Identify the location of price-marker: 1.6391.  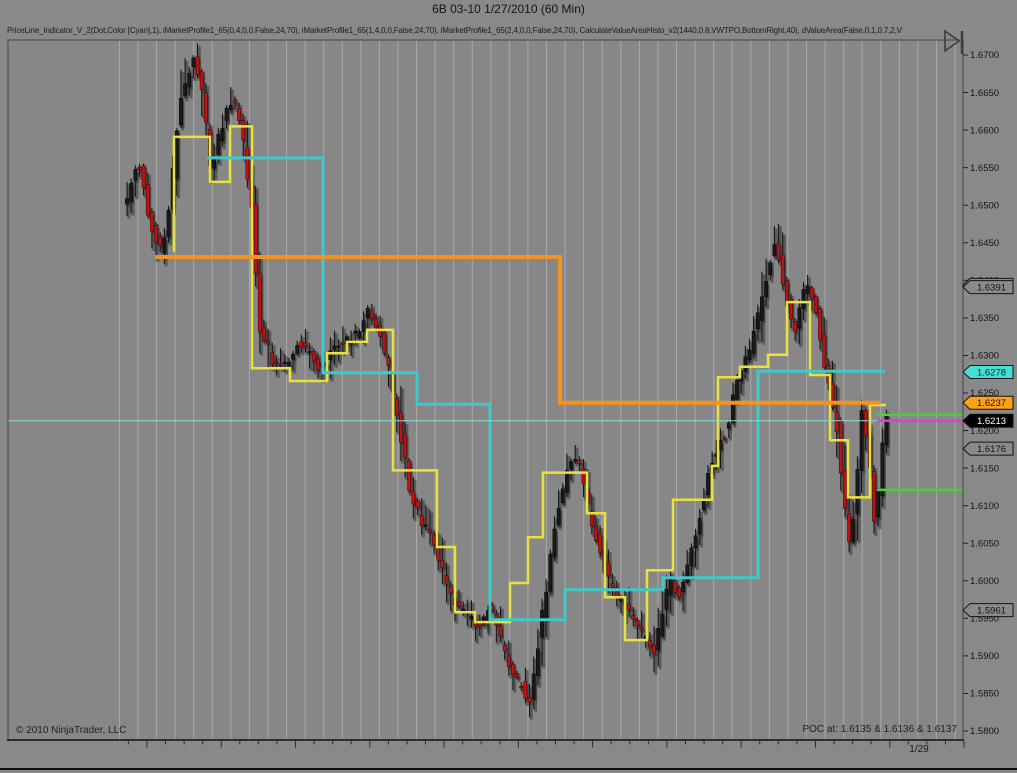
(988, 287).